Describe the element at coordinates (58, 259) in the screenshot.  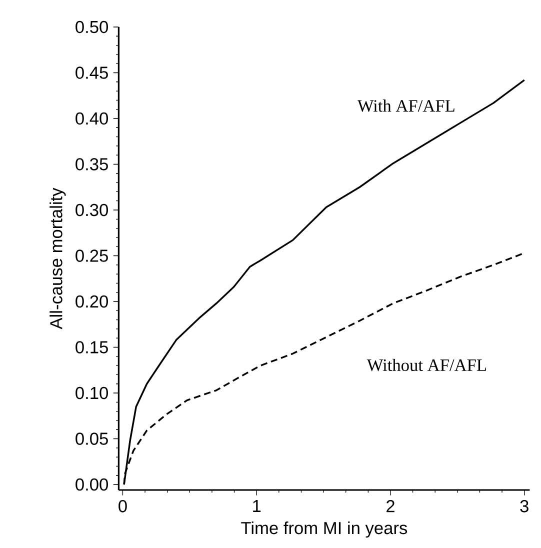
I see `y-axis-title: All-cause mortality` at that location.